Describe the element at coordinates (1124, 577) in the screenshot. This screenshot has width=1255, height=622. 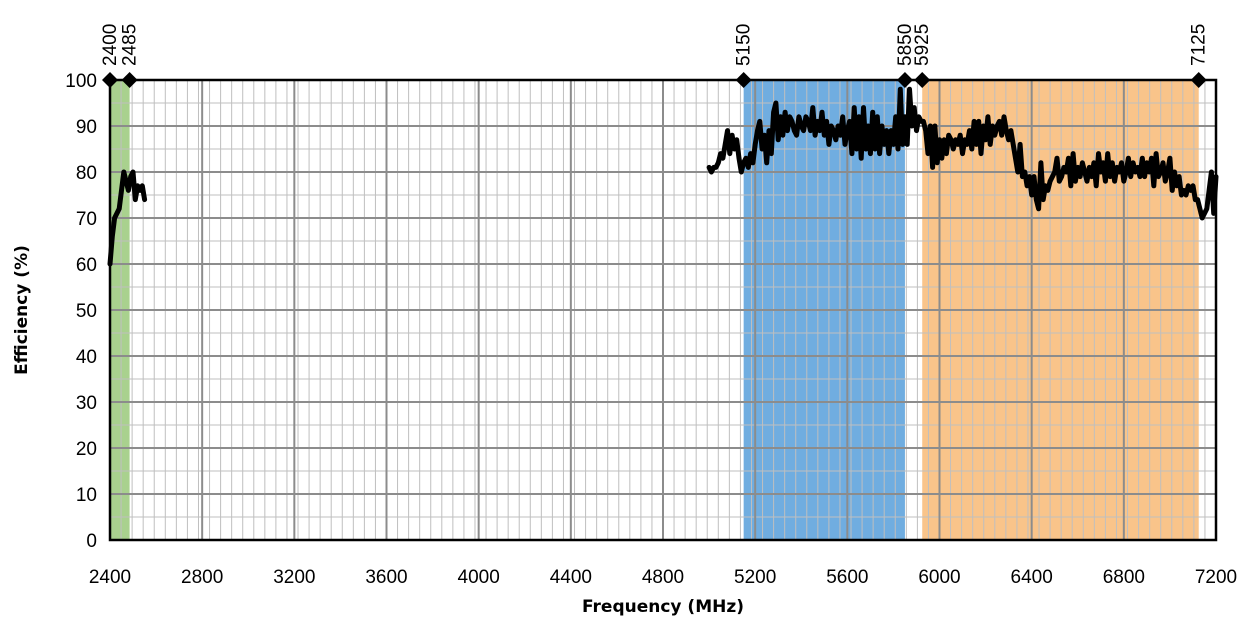
I see `x-tick-label: 6800` at that location.